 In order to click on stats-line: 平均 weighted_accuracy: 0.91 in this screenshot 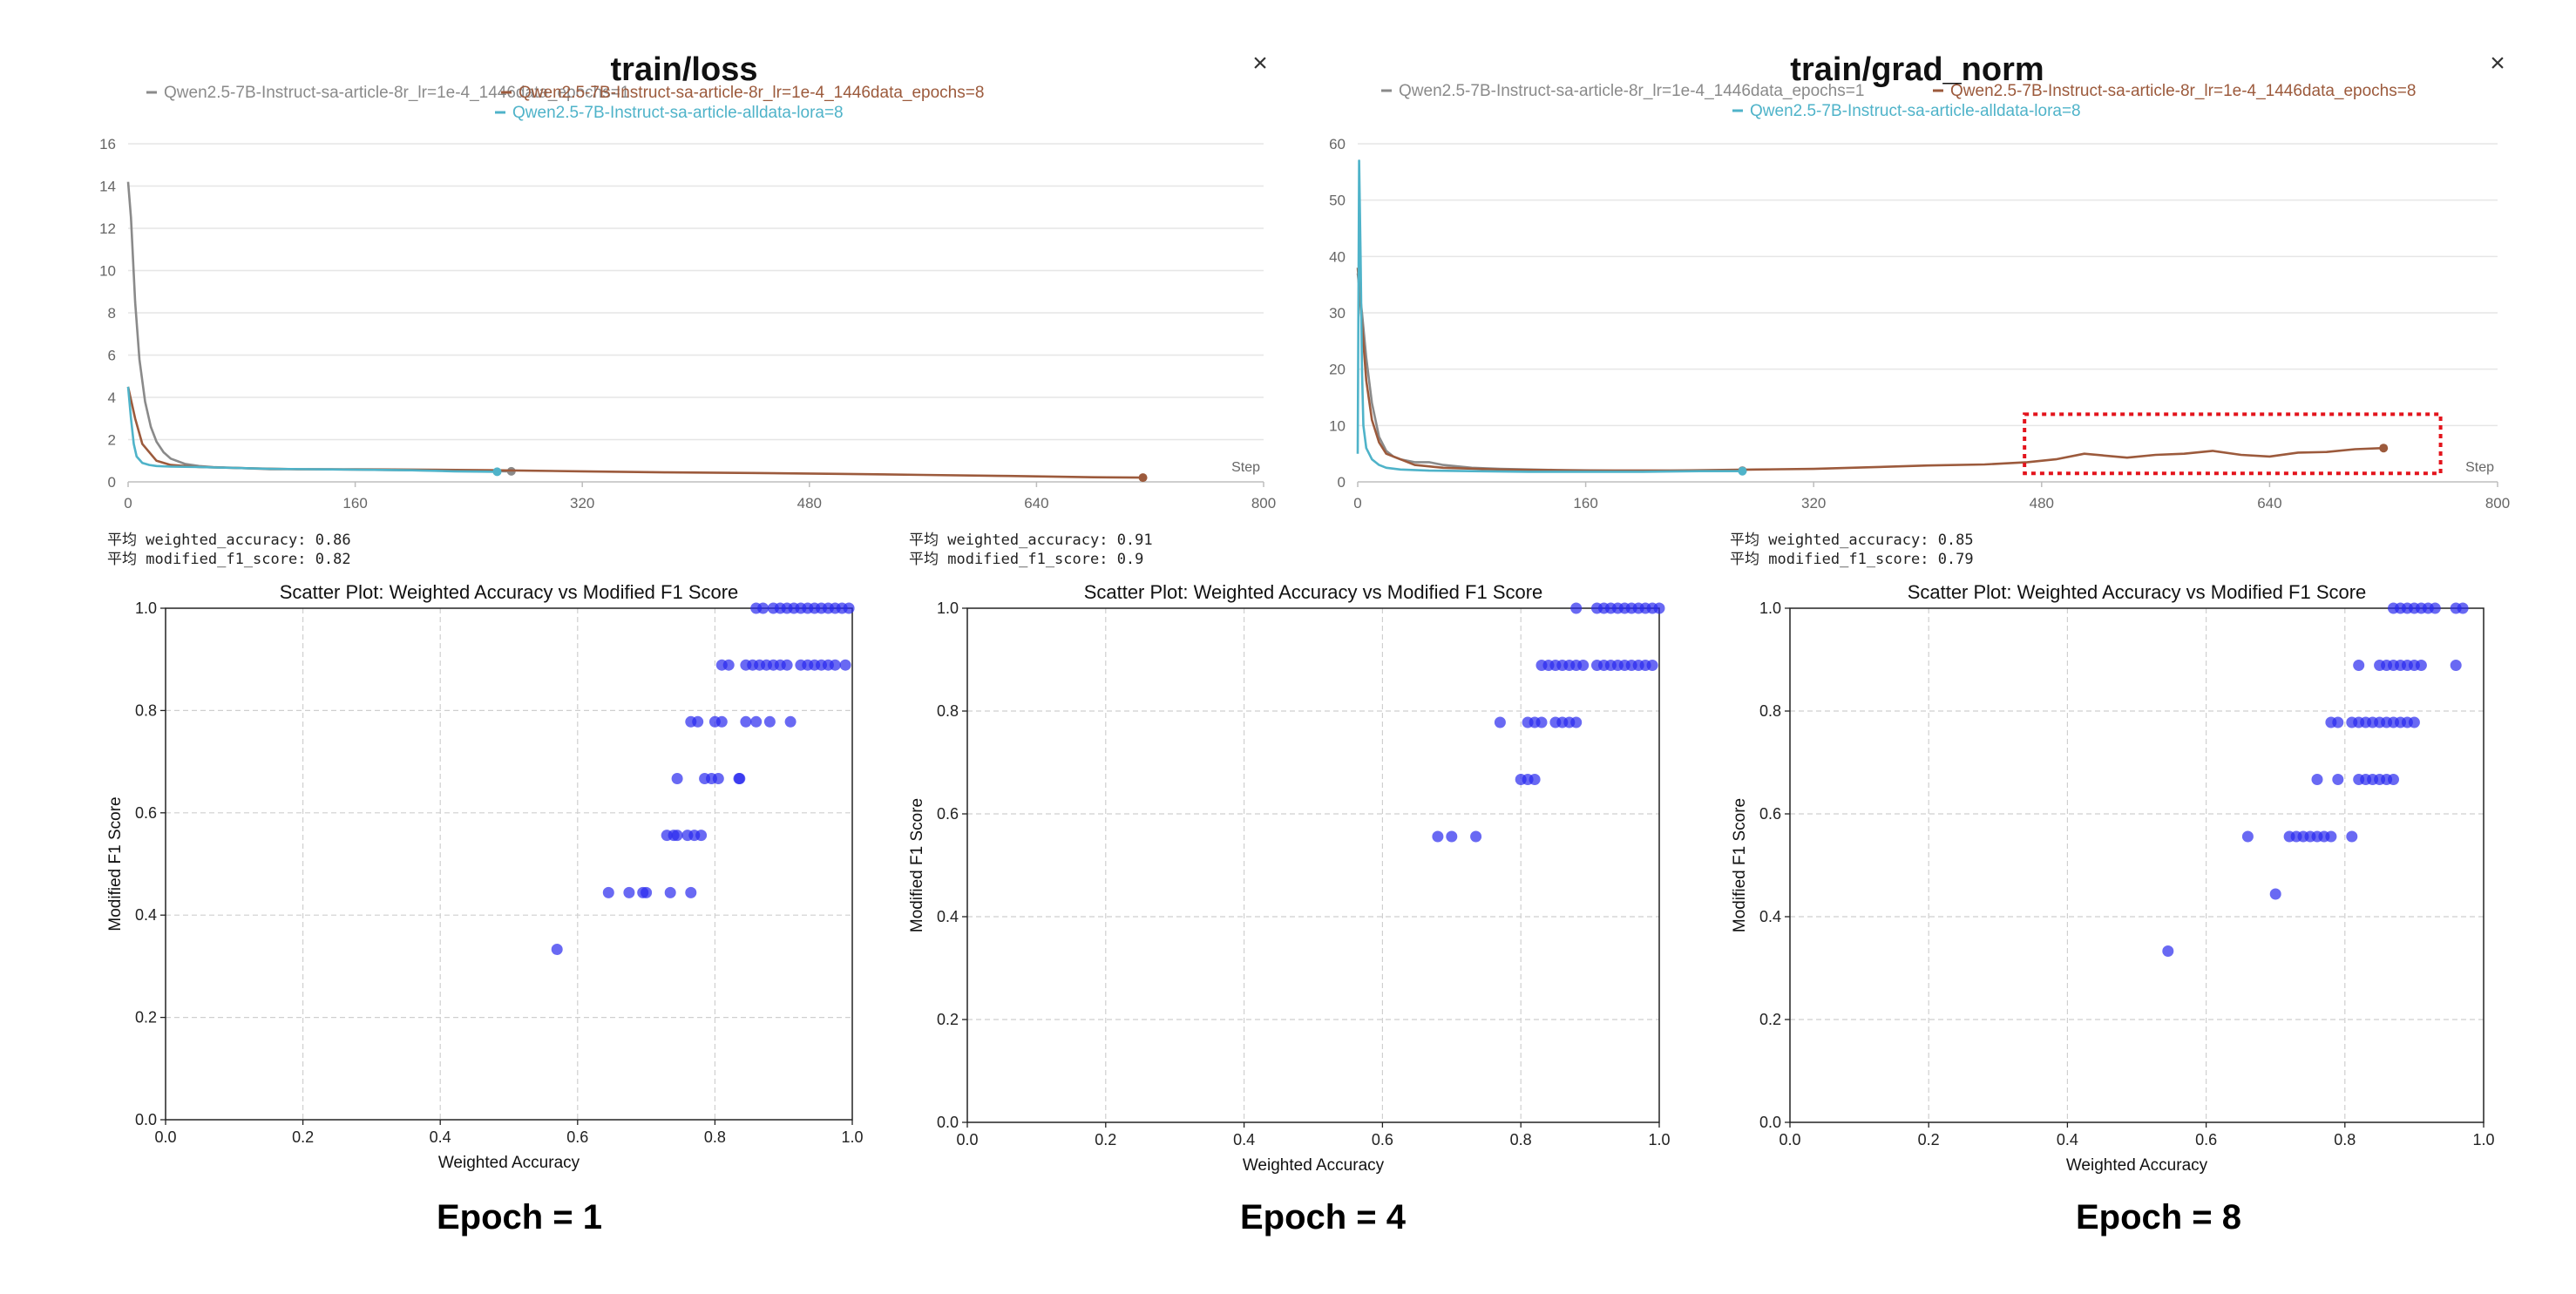, I will do `click(1031, 540)`.